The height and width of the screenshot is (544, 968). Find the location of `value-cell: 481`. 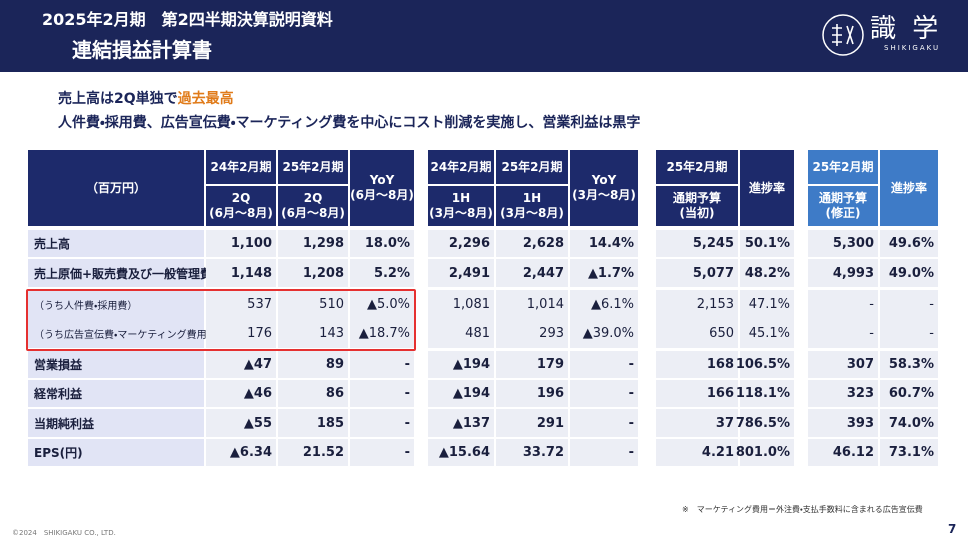

value-cell: 481 is located at coordinates (461, 334).